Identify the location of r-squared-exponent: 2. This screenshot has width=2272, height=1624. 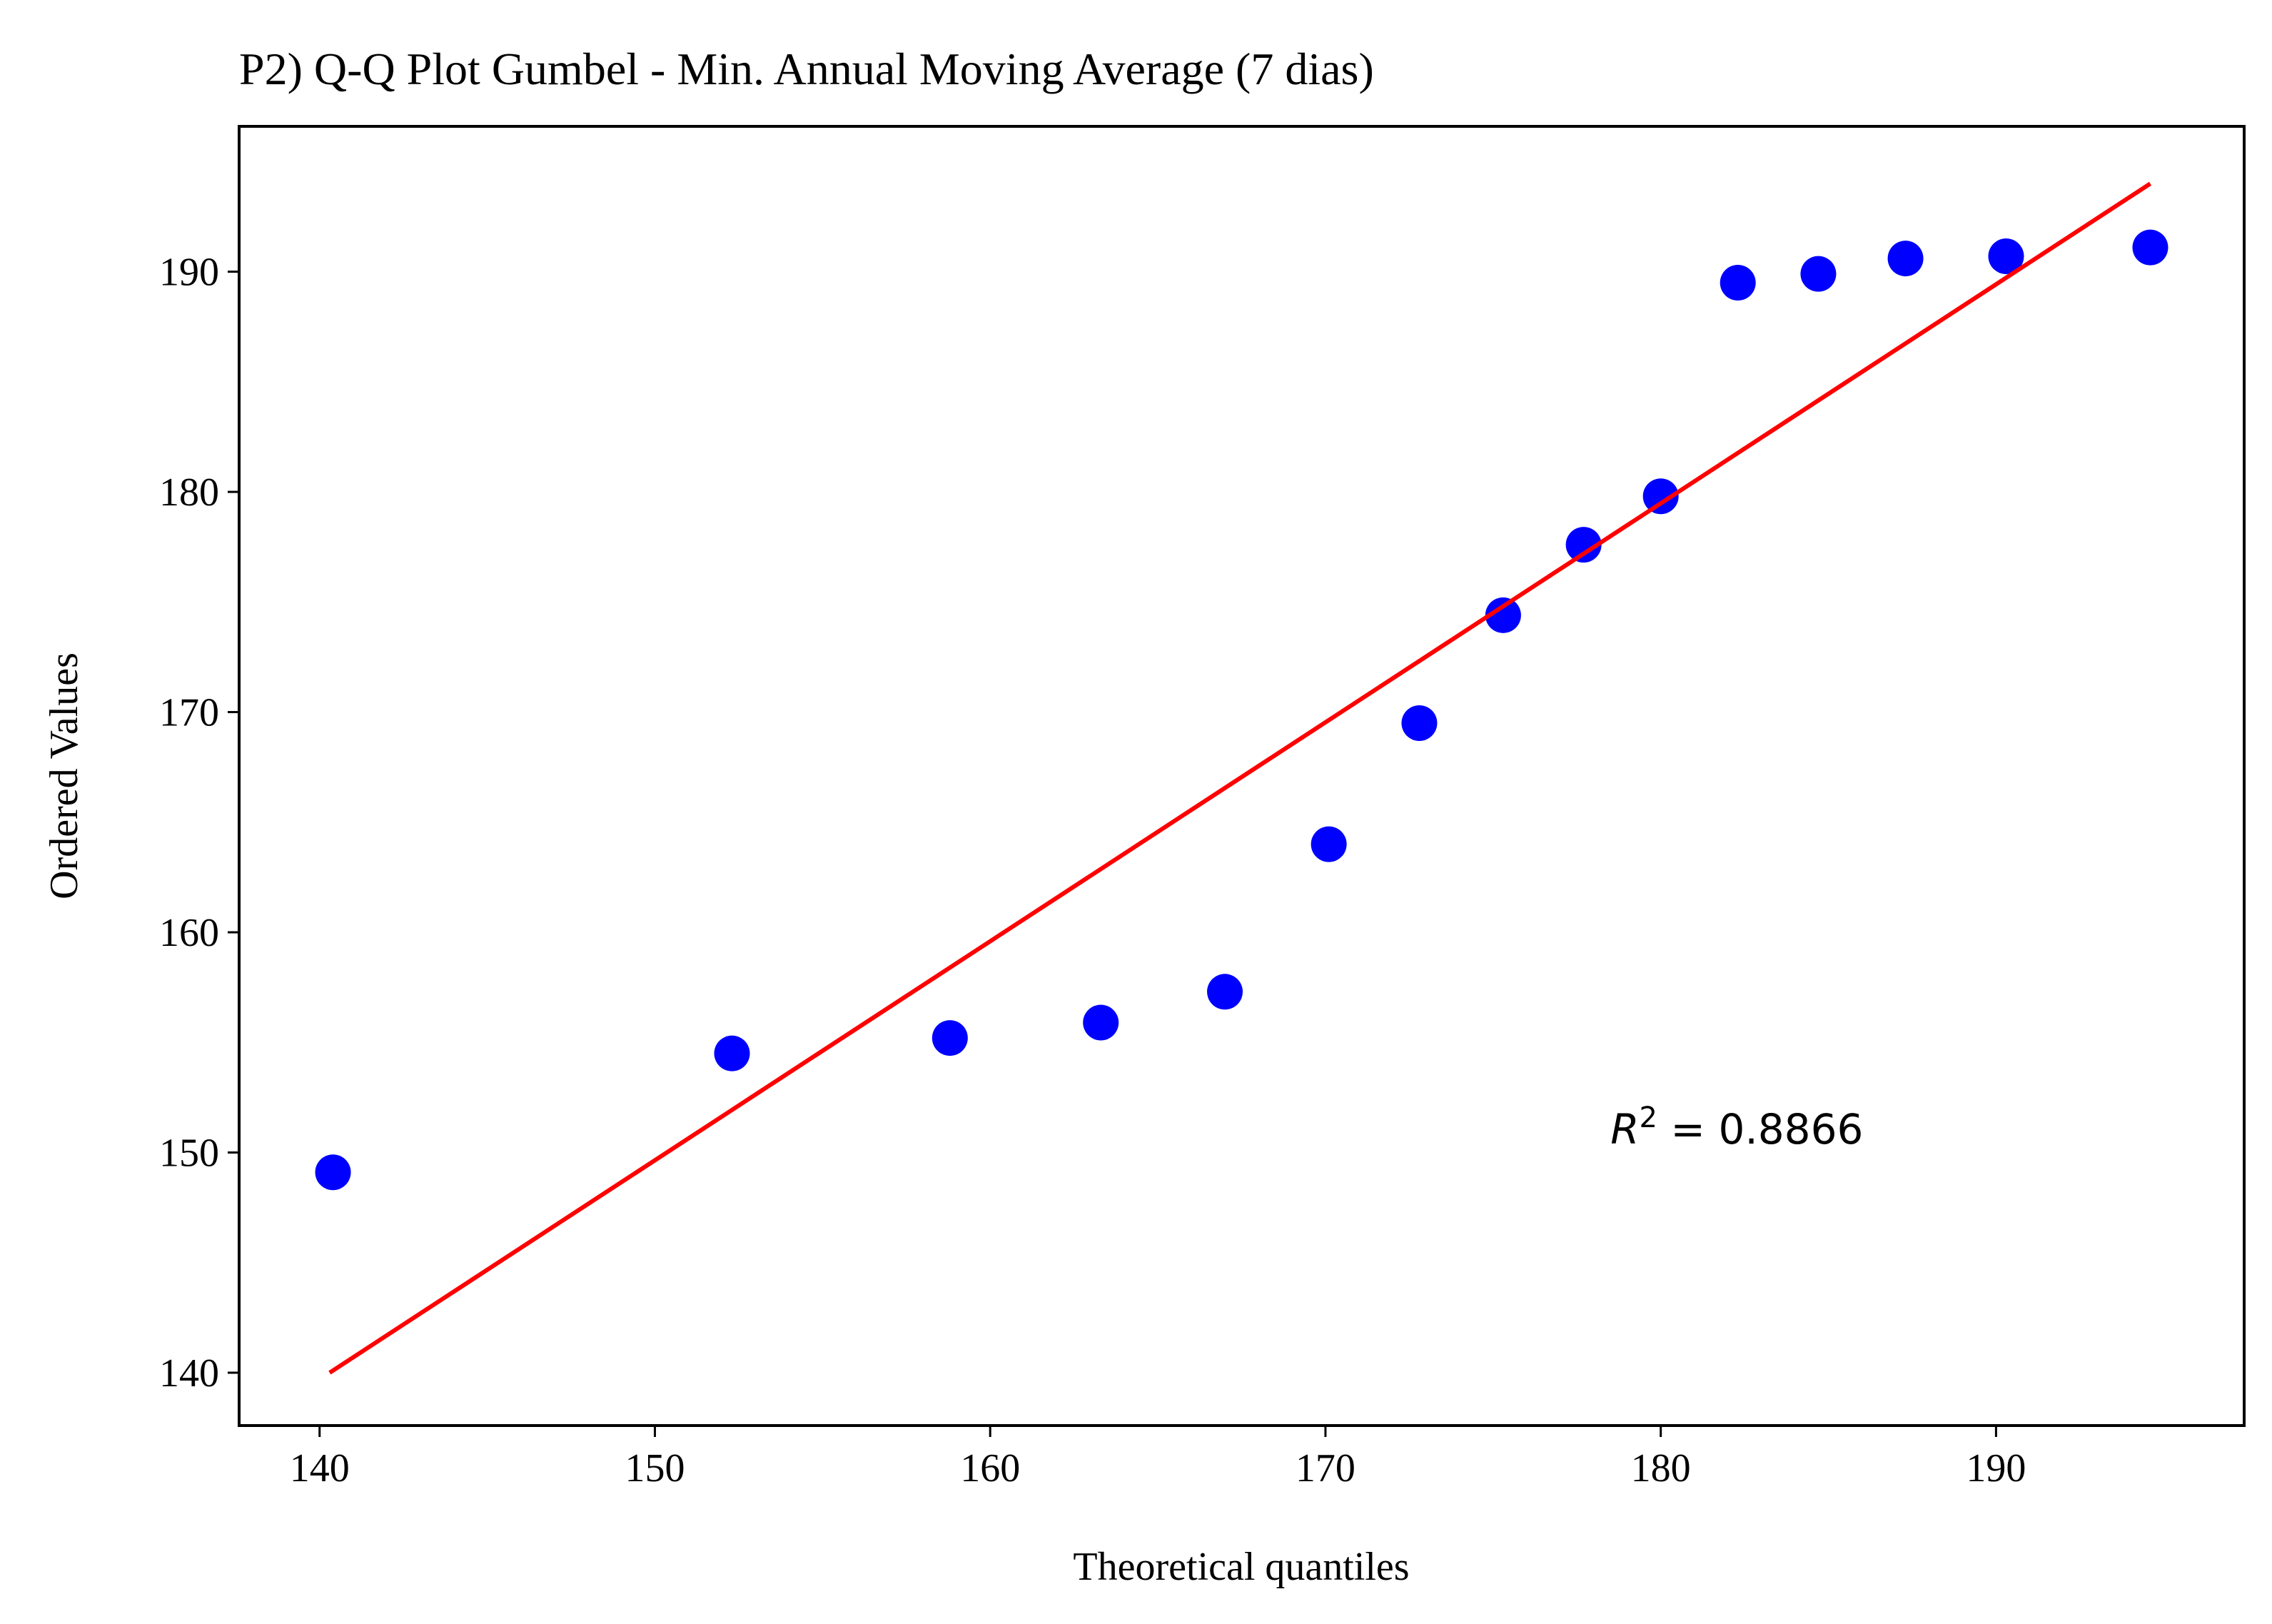
(1648, 1117).